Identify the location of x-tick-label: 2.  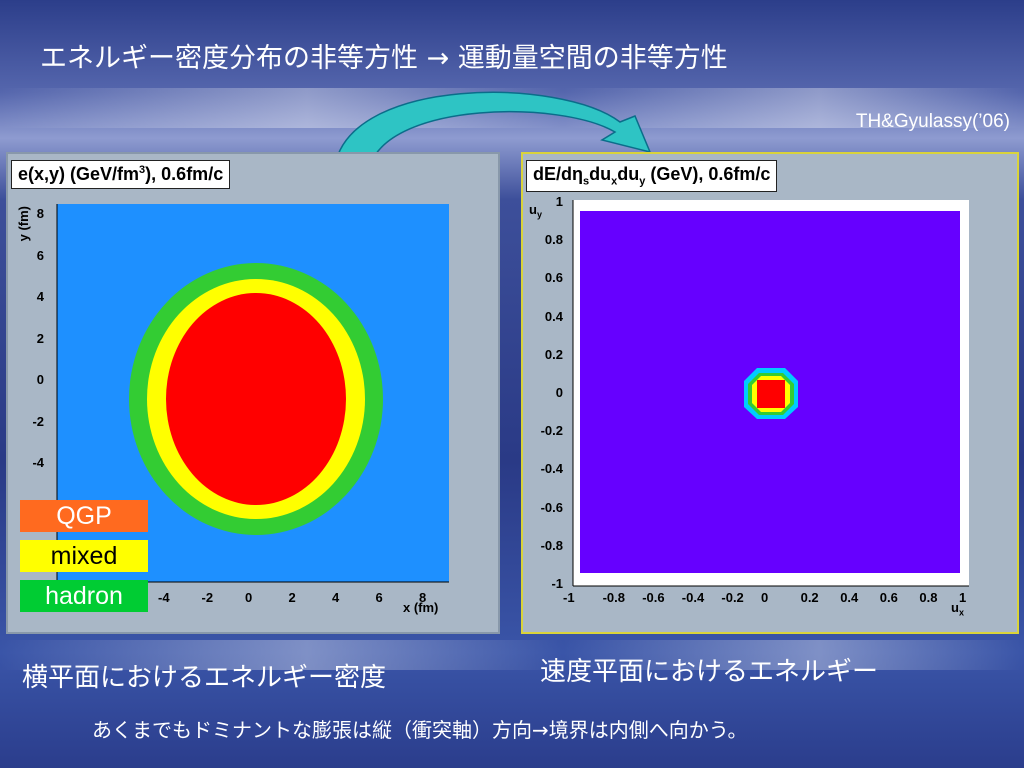
(292, 597).